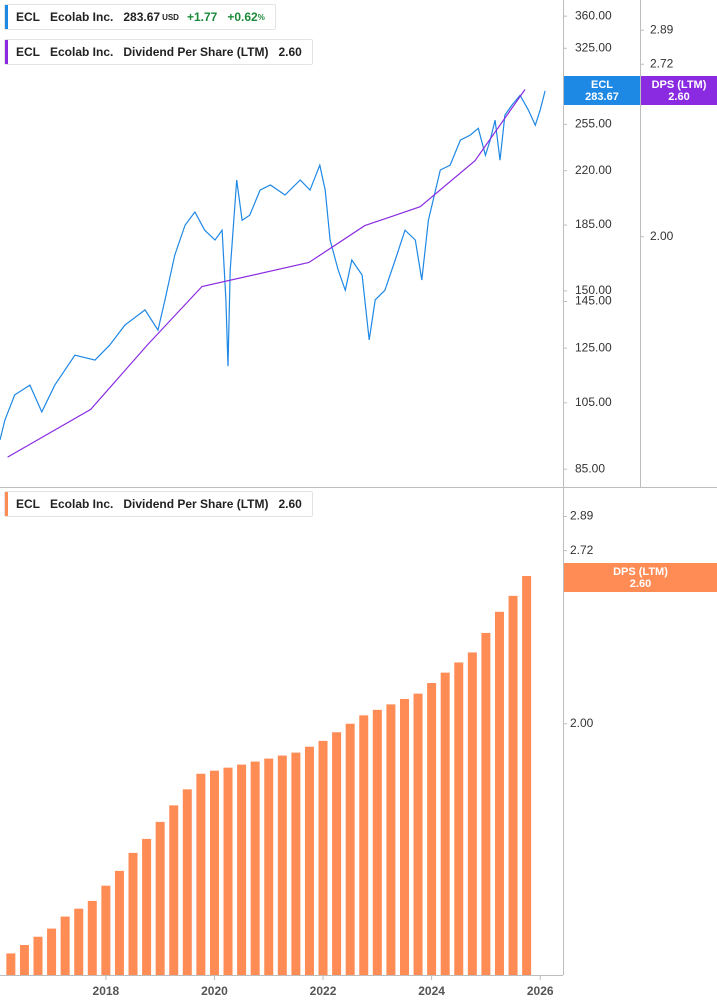 The image size is (717, 1005). Describe the element at coordinates (214, 991) in the screenshot. I see `x-tick-label: 2020` at that location.